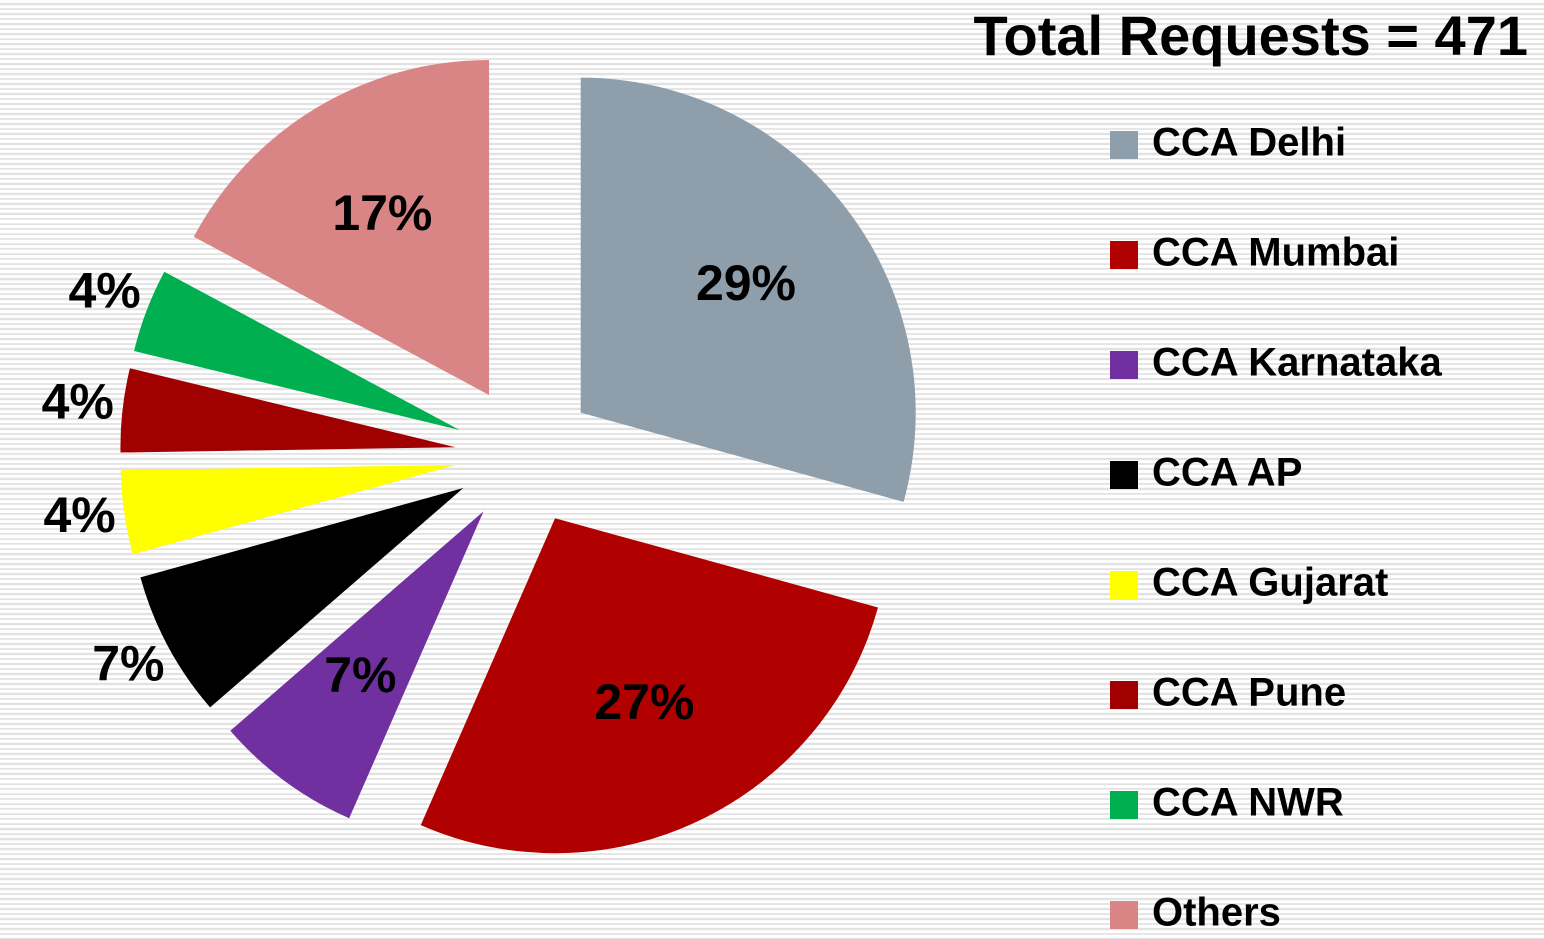  I want to click on data-label: 27%, so click(644, 702).